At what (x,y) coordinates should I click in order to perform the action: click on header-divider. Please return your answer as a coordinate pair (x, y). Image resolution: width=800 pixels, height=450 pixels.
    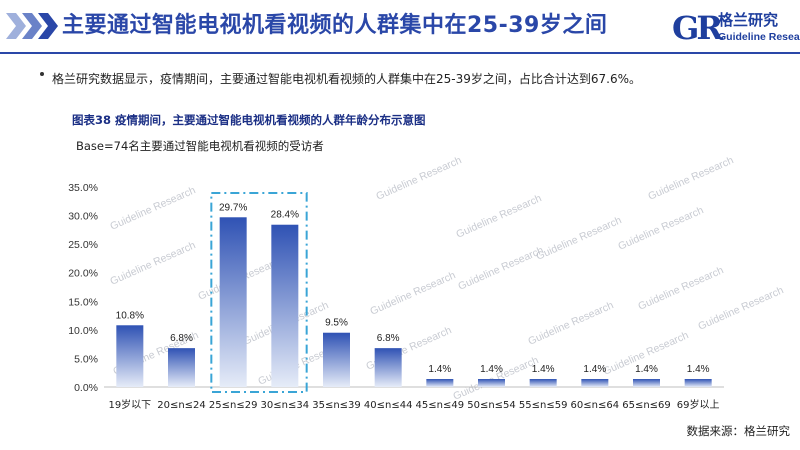
    Looking at the image, I should click on (400, 53).